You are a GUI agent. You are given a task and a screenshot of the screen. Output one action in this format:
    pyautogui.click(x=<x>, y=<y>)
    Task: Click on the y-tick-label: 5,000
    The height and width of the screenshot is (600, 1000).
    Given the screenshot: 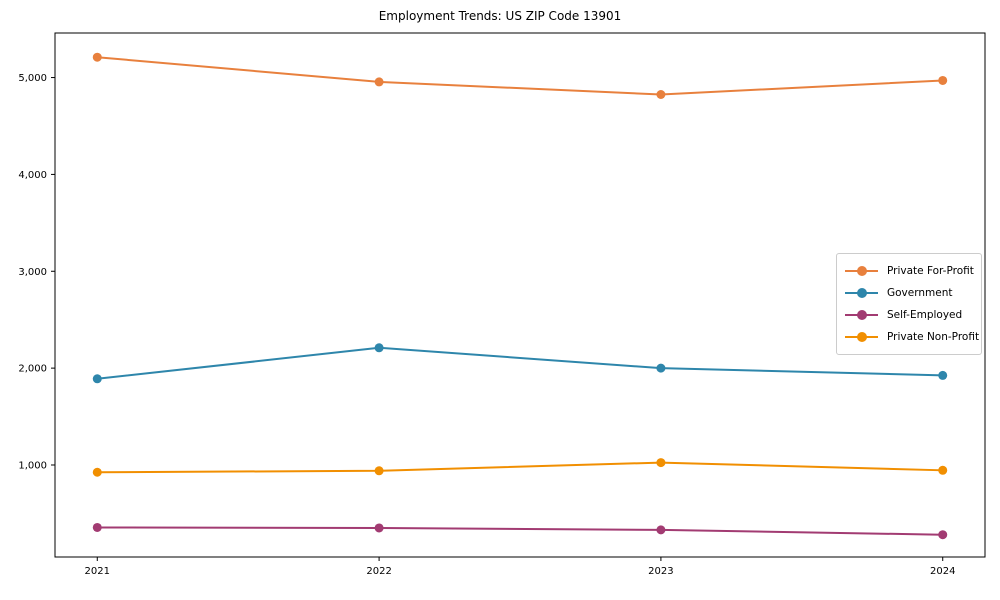 What is the action you would take?
    pyautogui.click(x=32, y=78)
    